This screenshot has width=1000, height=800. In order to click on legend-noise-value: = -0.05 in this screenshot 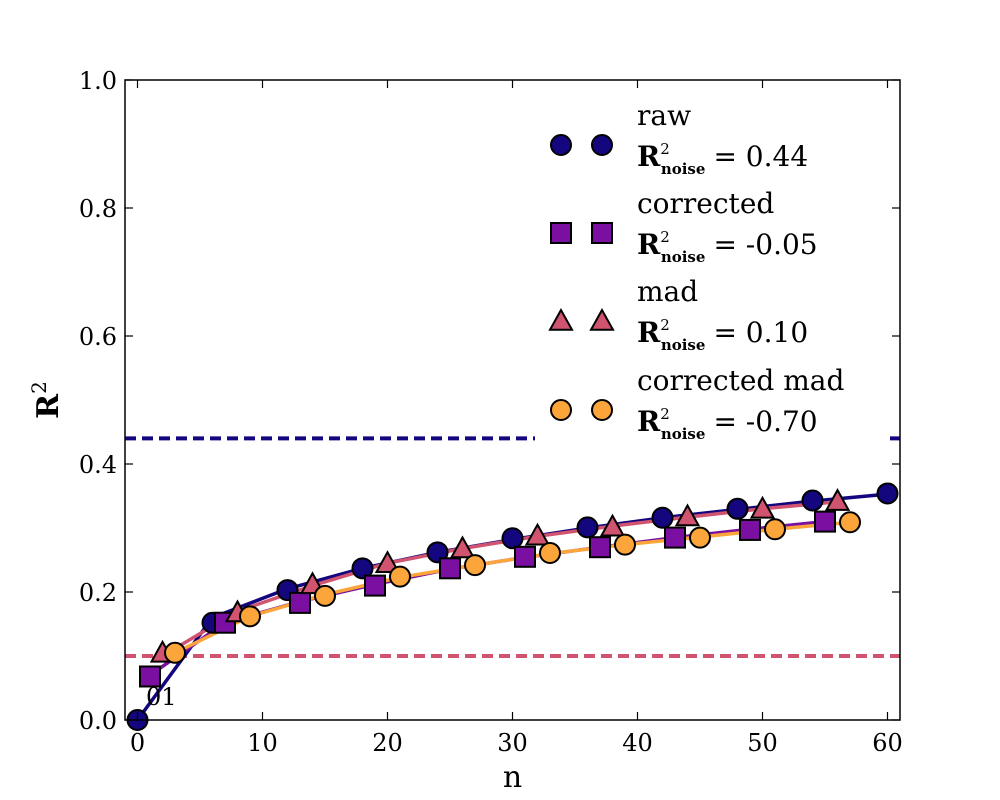, I will do `click(765, 244)`.